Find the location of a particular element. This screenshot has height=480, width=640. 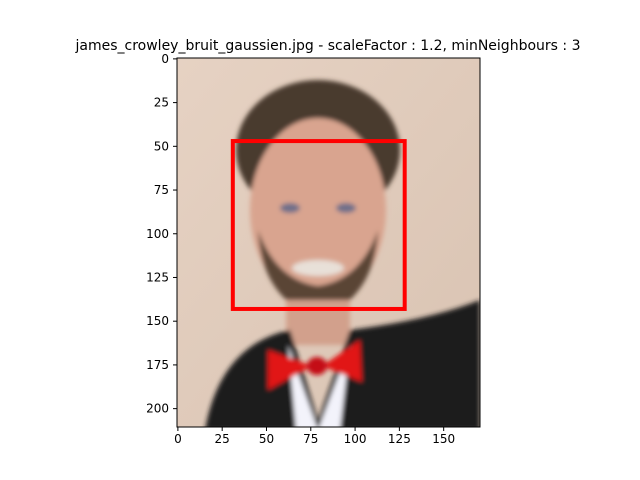

y-tick-label: 200 is located at coordinates (157, 409).